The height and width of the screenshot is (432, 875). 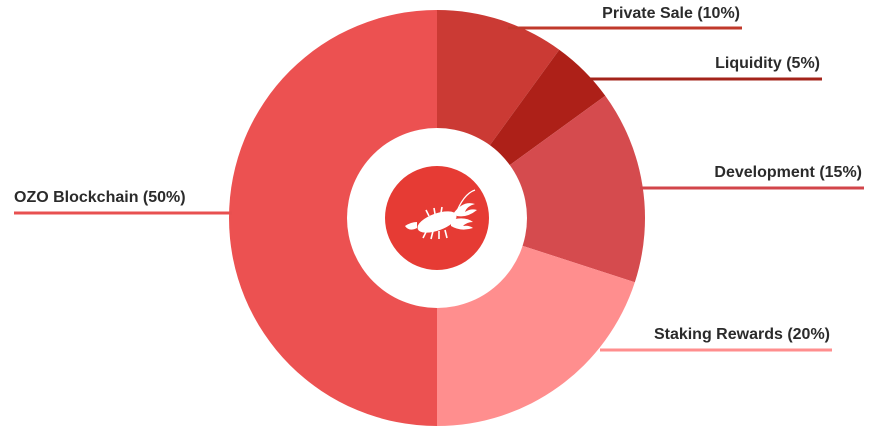 What do you see at coordinates (671, 13) in the screenshot?
I see `slice-label-0: Private Sale (10%)` at bounding box center [671, 13].